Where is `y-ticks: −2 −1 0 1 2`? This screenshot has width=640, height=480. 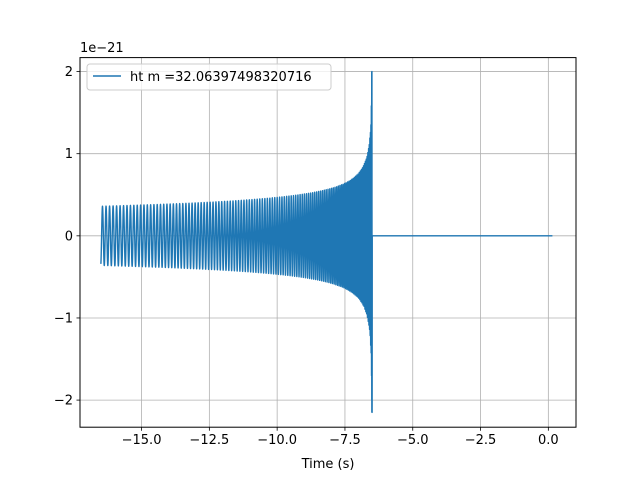 y-ticks: −2 −1 0 1 2 is located at coordinates (67, 237).